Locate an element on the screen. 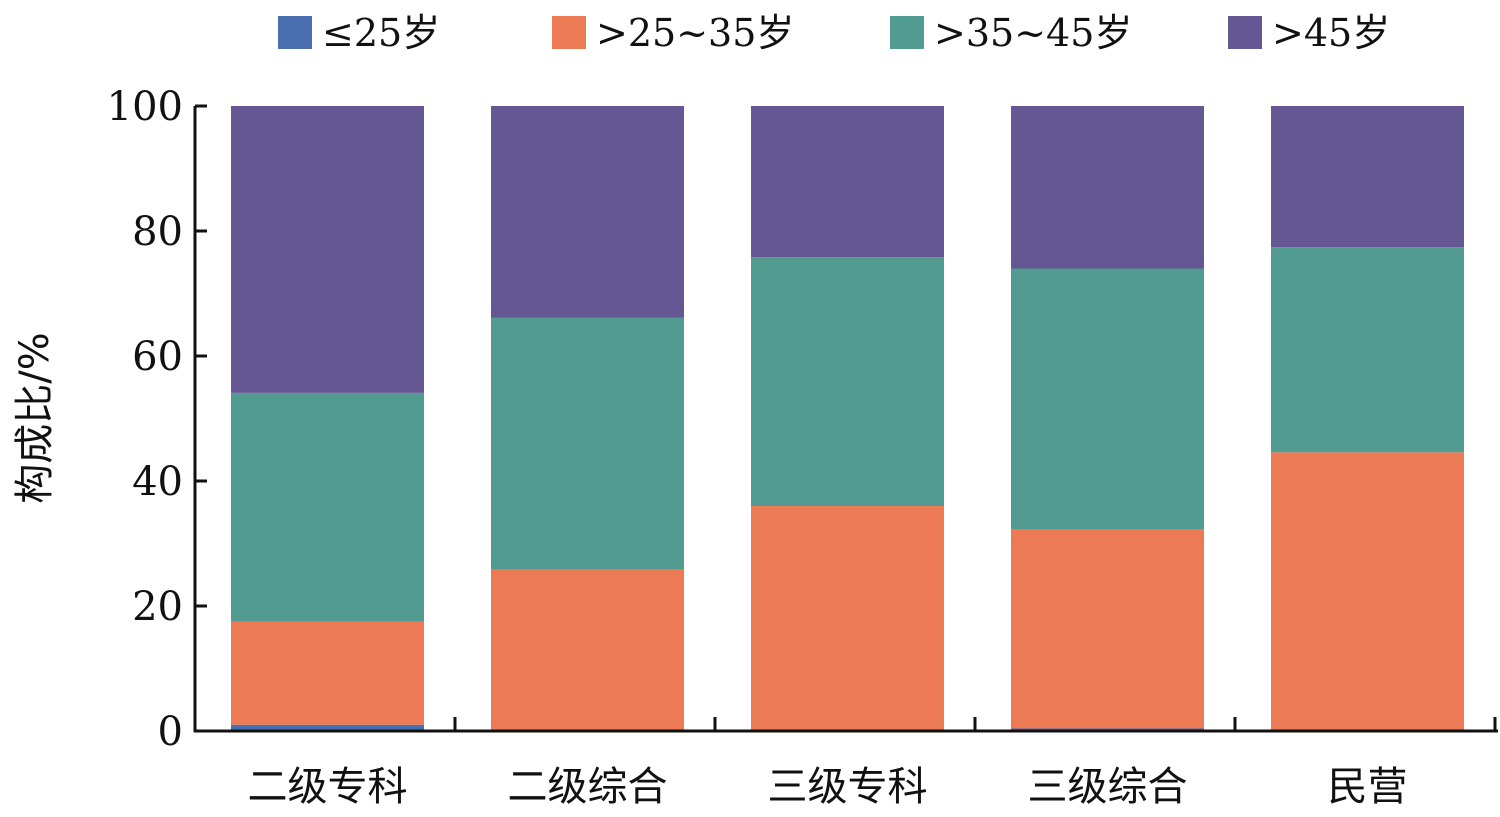 This screenshot has height=817, width=1500. legend-label: >35~45岁 is located at coordinates (1033, 33).